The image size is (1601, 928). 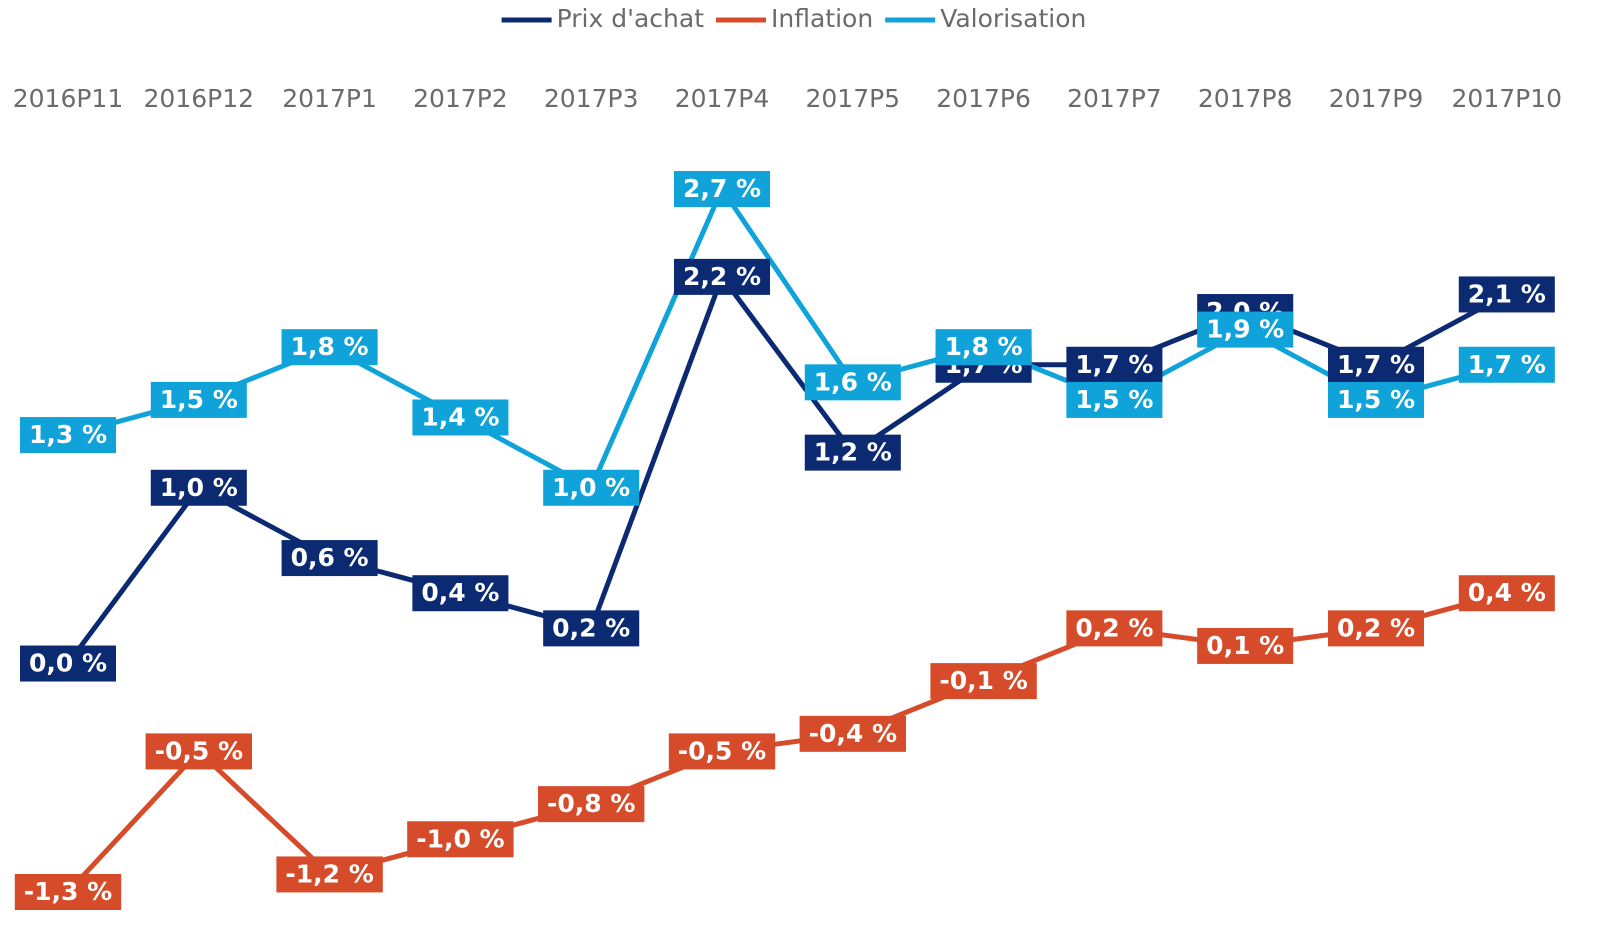 What do you see at coordinates (722, 98) in the screenshot?
I see `x-tick-label: 2017P4` at bounding box center [722, 98].